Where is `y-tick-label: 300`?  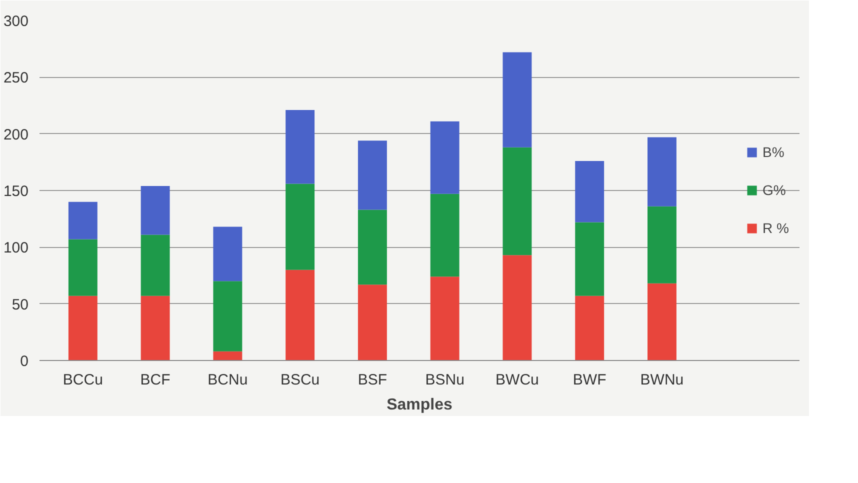 y-tick-label: 300 is located at coordinates (16, 21).